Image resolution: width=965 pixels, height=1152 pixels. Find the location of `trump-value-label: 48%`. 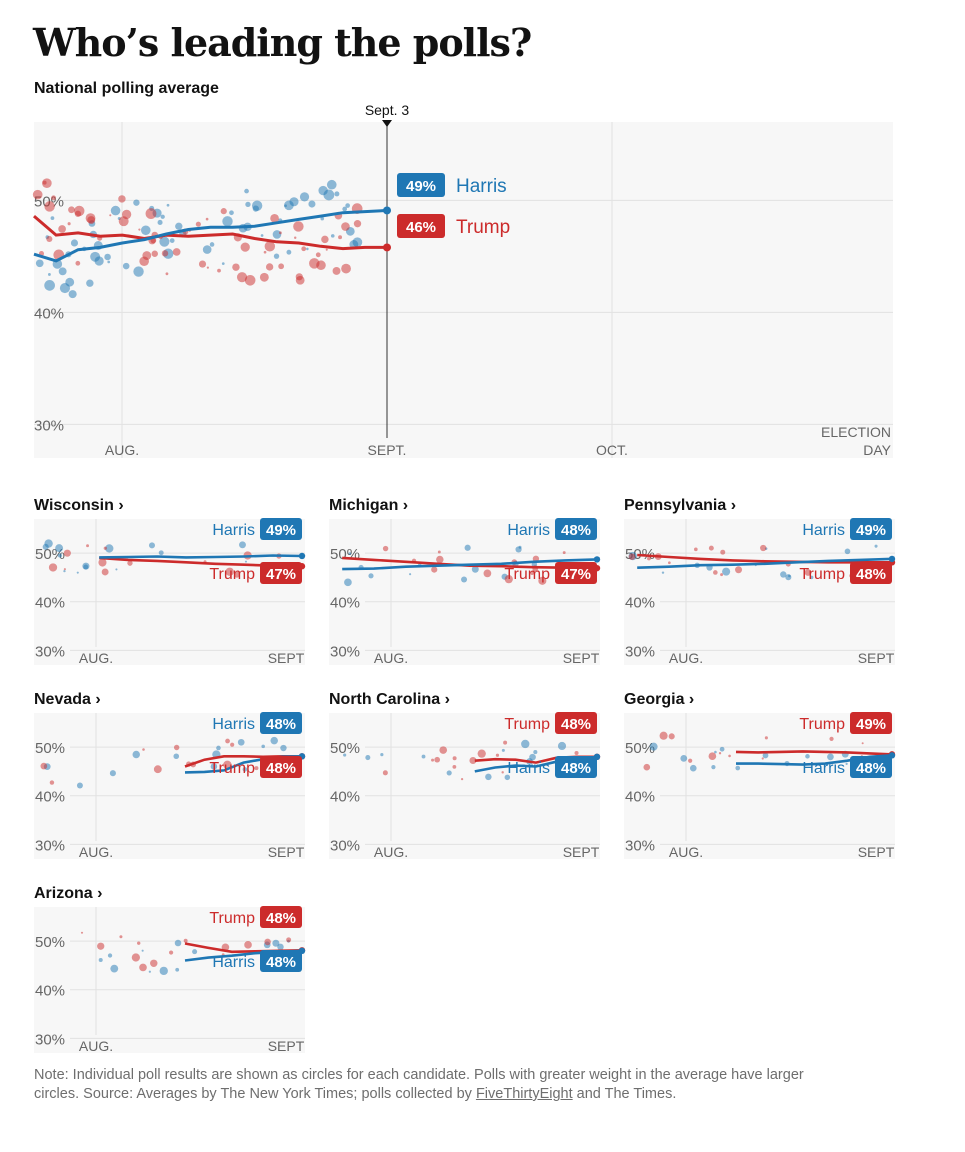

trump-value-label: 48% is located at coordinates (871, 574).